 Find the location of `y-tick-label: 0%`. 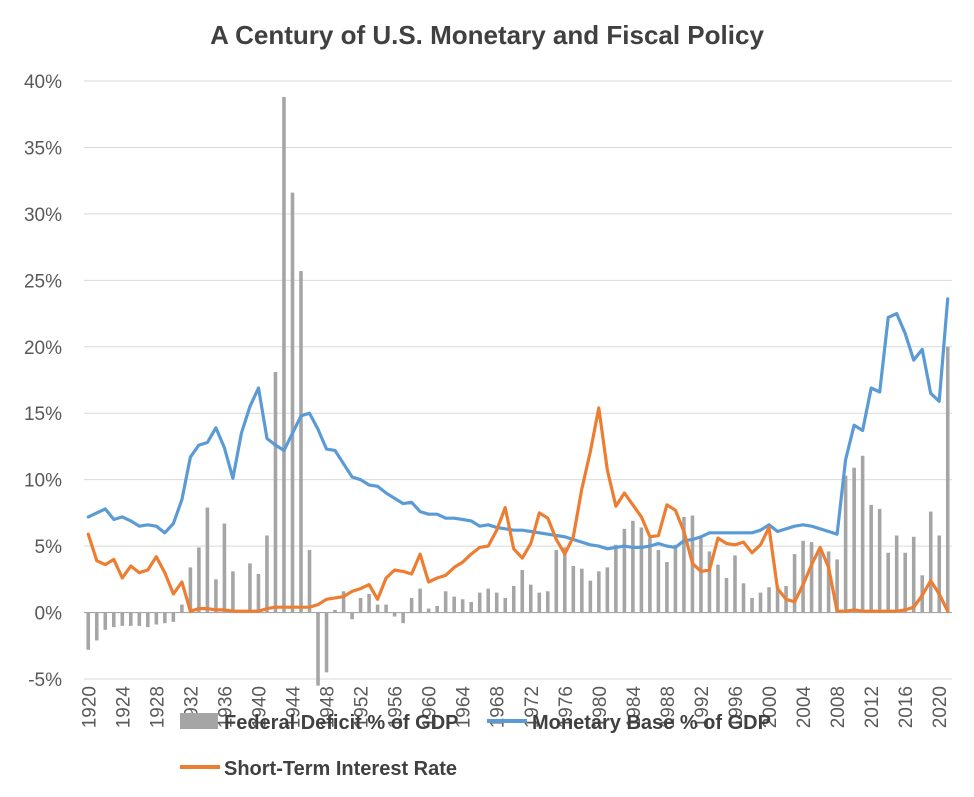

y-tick-label: 0% is located at coordinates (49, 614).